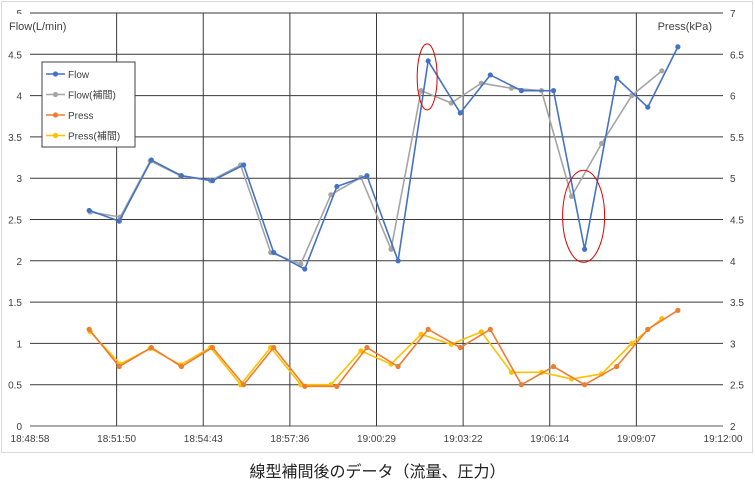  Describe the element at coordinates (15, 138) in the screenshot. I see `left-axis-tick-label: 3.5` at that location.